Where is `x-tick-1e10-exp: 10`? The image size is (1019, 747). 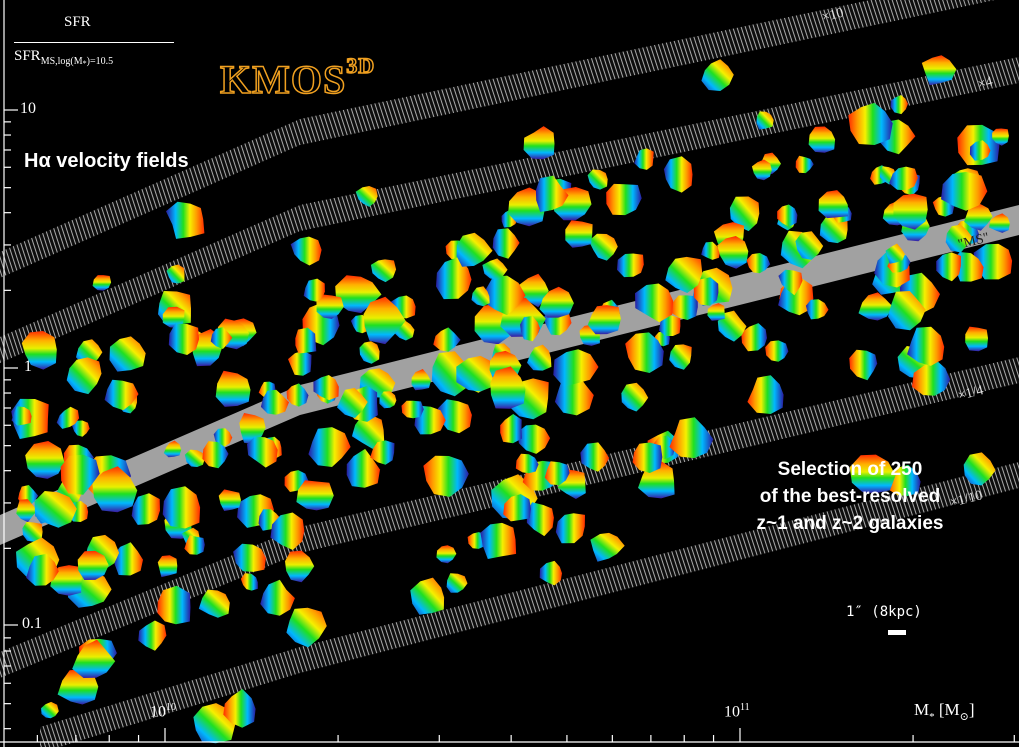 x-tick-1e10-exp: 10 is located at coordinates (171, 707).